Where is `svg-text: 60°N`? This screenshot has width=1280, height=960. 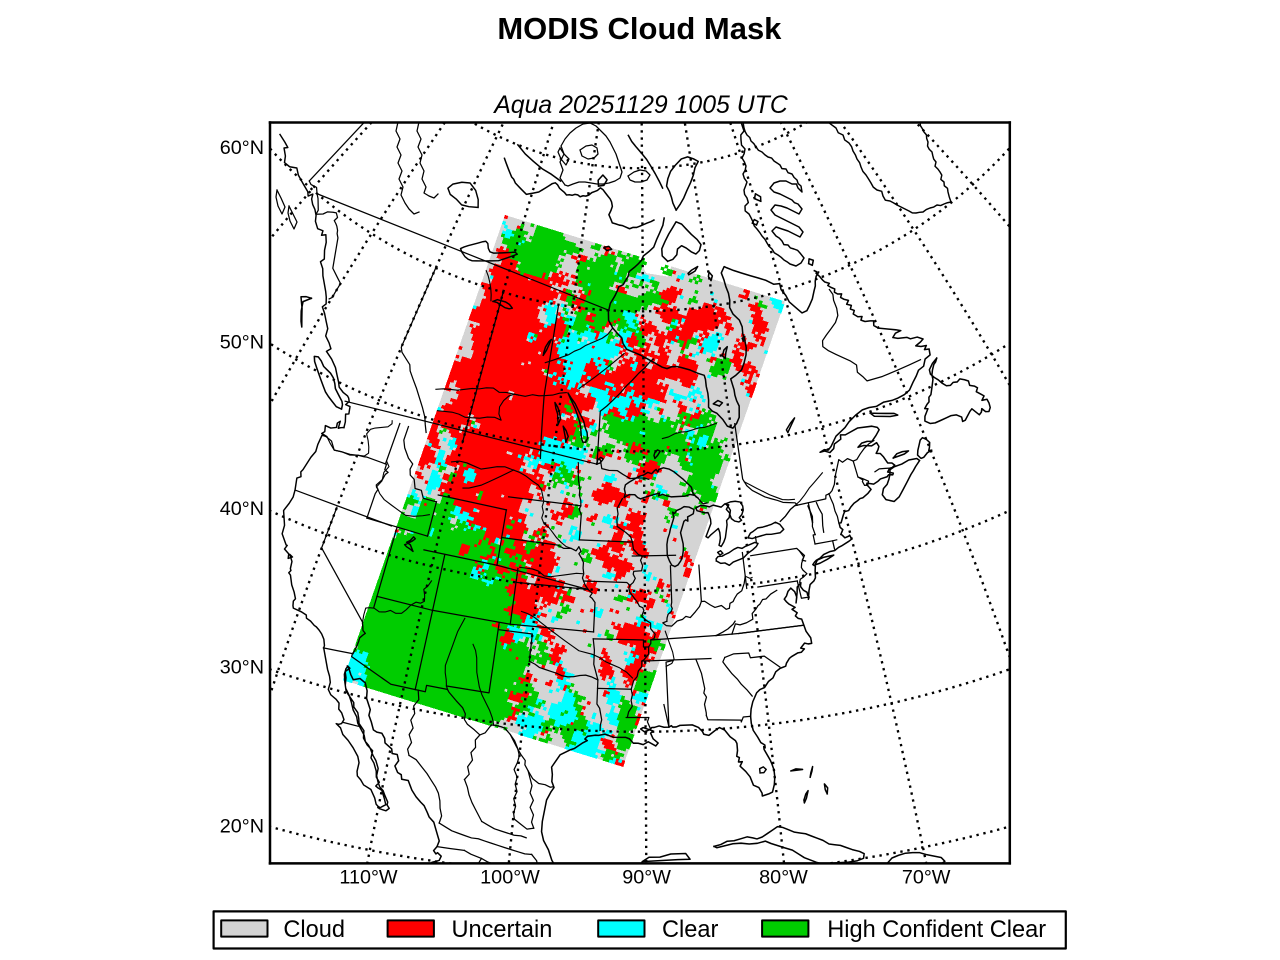
svg-text: 60°N is located at coordinates (242, 148).